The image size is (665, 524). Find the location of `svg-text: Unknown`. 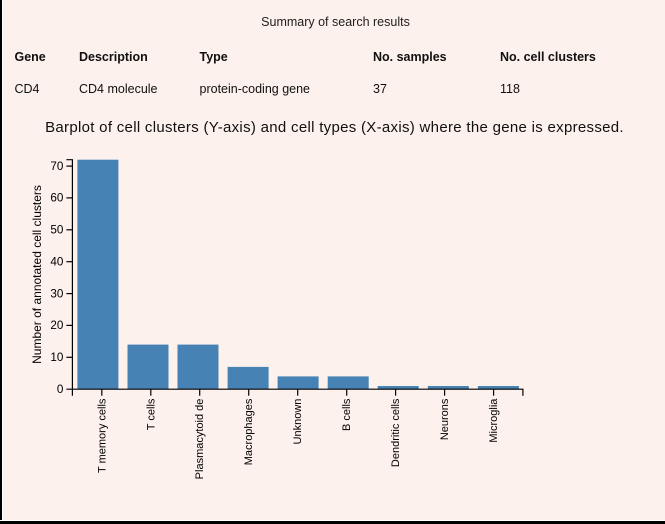

svg-text: Unknown is located at coordinates (298, 422).